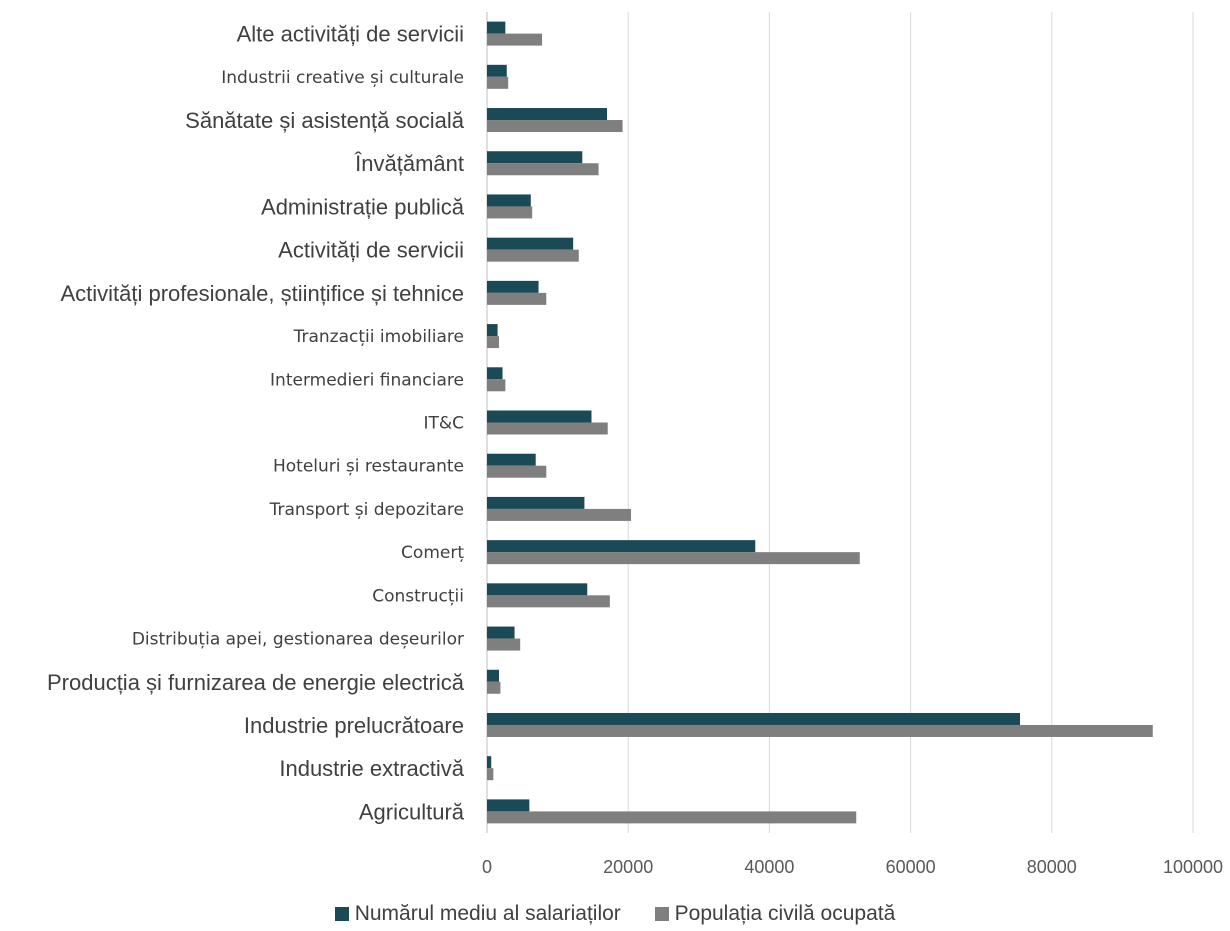  What do you see at coordinates (443, 424) in the screenshot?
I see `category-label: IT&C` at bounding box center [443, 424].